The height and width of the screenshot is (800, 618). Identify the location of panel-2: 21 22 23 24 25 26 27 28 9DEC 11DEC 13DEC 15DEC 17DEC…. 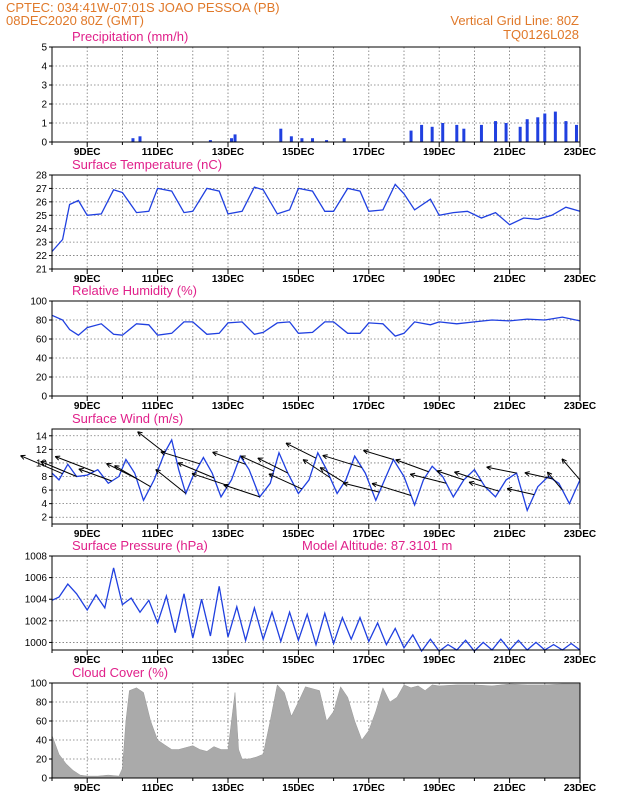
(316, 221).